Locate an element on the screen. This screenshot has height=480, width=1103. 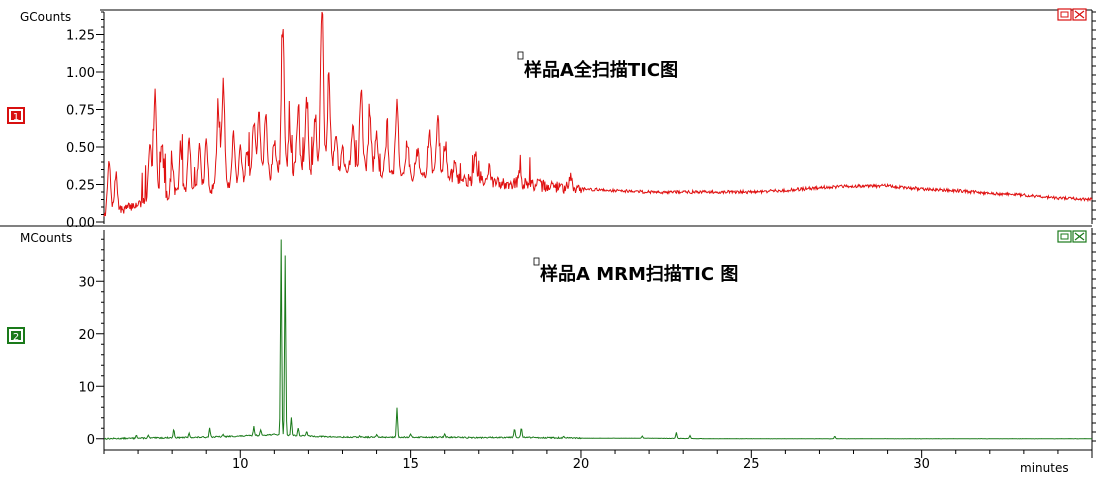
panel2-y-unit: MCounts is located at coordinates (46, 238).